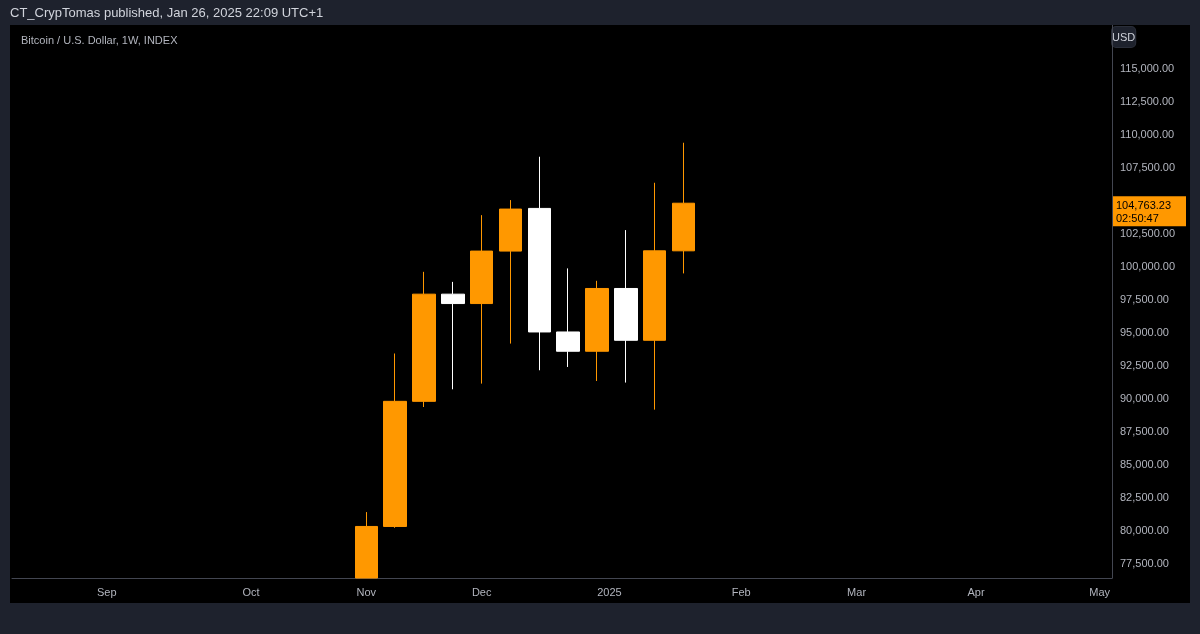  What do you see at coordinates (1144, 398) in the screenshot?
I see `y-tick-label: 90,000.00` at bounding box center [1144, 398].